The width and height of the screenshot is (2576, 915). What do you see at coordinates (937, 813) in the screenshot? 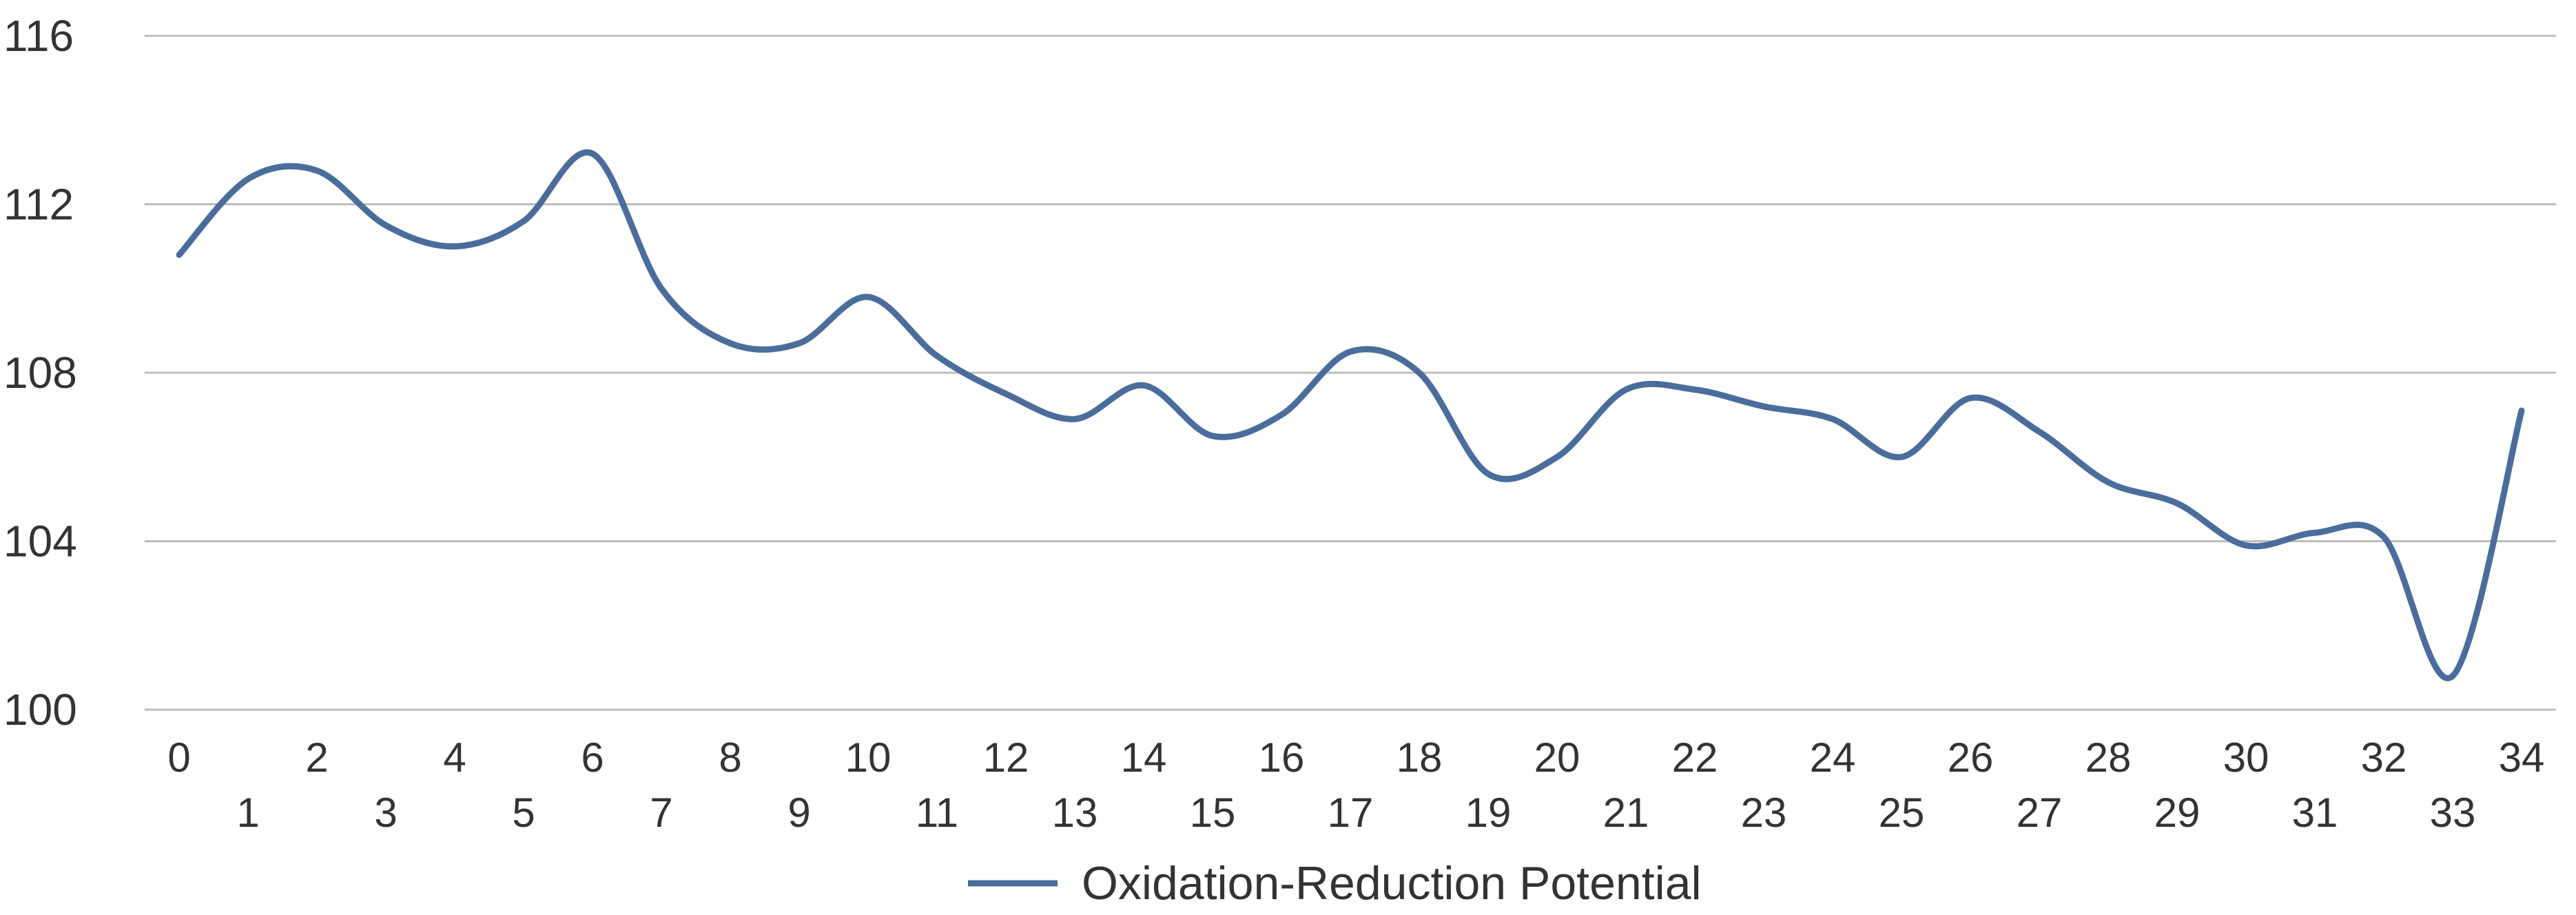
I see `x-tick-label: 11` at bounding box center [937, 813].